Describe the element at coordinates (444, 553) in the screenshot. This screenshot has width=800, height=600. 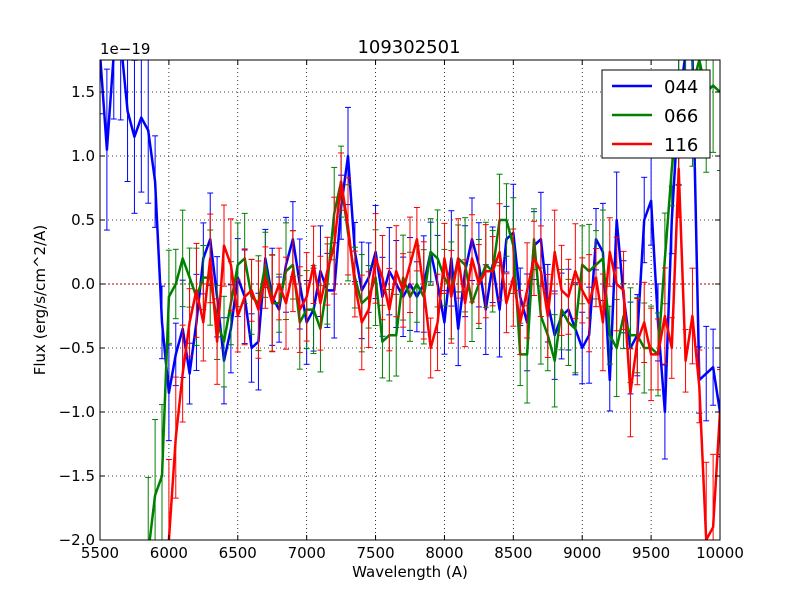
I see `x-tick-label: 8000` at that location.